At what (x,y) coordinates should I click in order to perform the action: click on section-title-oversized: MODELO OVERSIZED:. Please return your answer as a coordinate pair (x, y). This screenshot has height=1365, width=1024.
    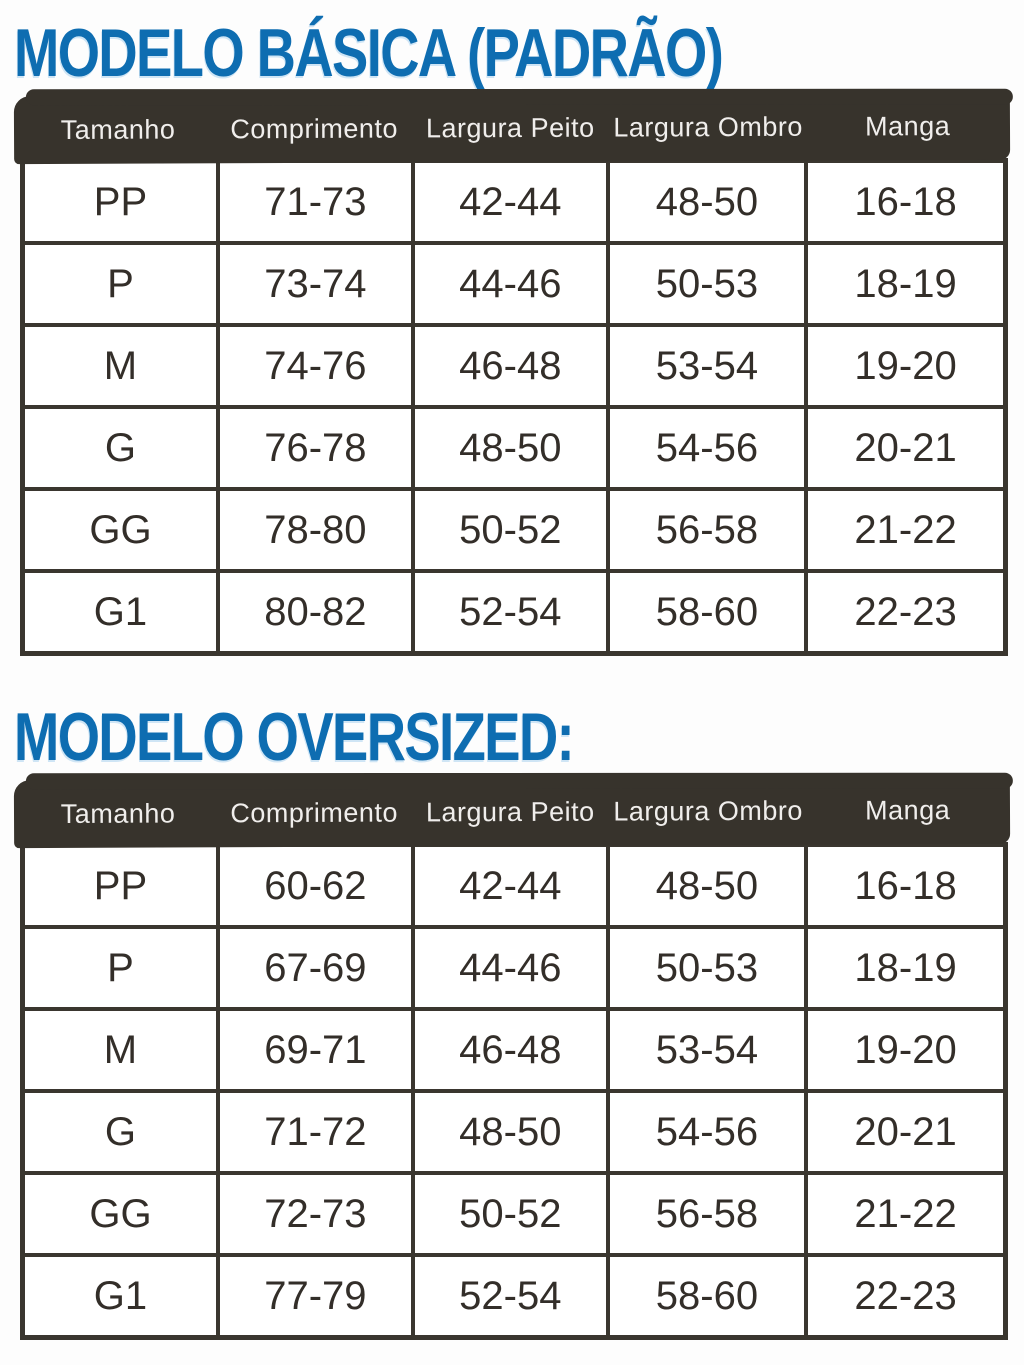
    Looking at the image, I should click on (512, 737).